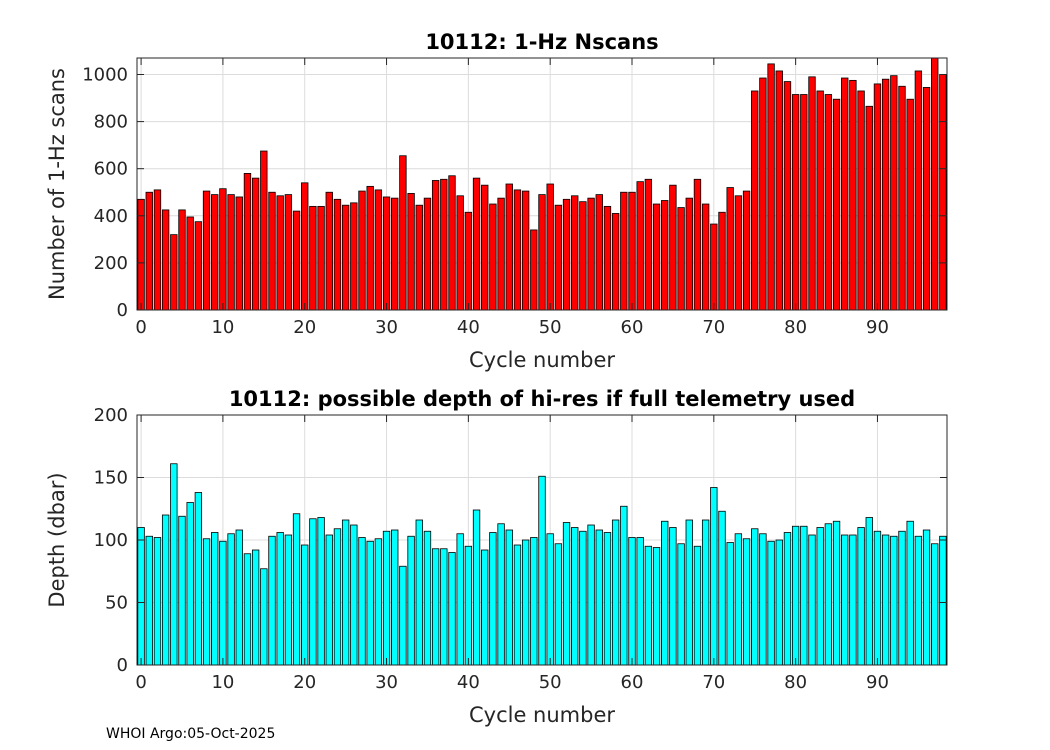 This screenshot has width=1050, height=750. I want to click on x-tick-label: 50, so click(550, 682).